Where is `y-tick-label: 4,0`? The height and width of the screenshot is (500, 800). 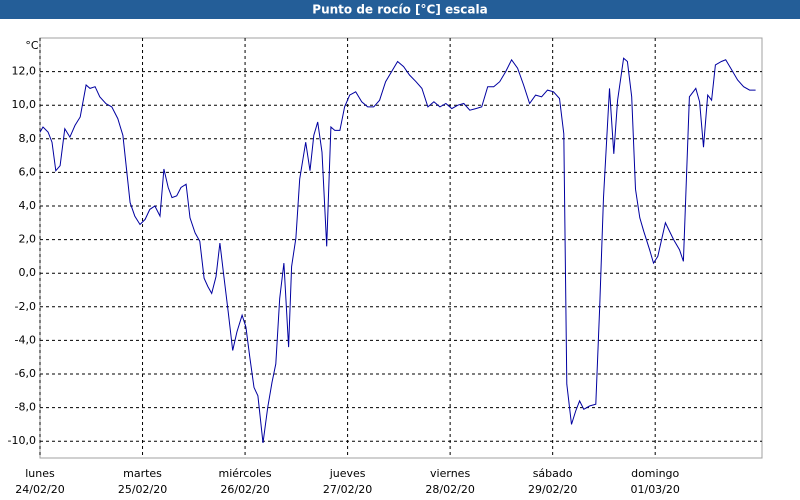
y-tick-label: 4,0 is located at coordinates (28, 205).